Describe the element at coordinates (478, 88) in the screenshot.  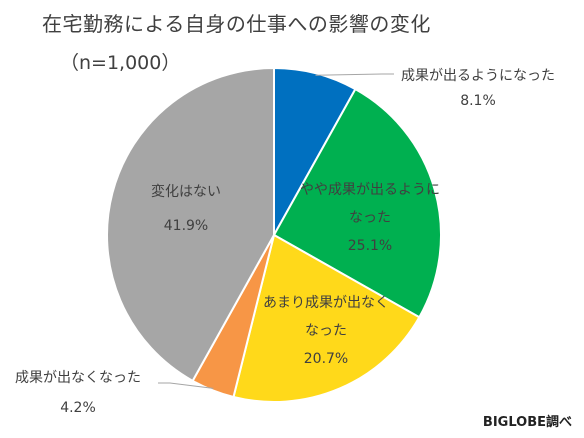
I see `slice-label-1: 成果が出るようになった 8.1%` at that location.